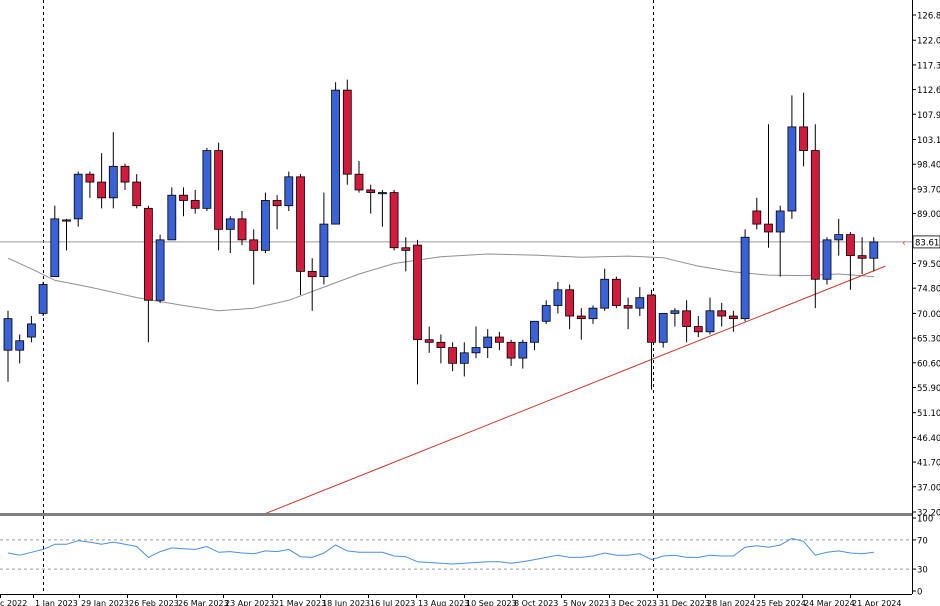 Image resolution: width=940 pixels, height=606 pixels. I want to click on date-tick-label: 29 Jan 2023, so click(105, 602).